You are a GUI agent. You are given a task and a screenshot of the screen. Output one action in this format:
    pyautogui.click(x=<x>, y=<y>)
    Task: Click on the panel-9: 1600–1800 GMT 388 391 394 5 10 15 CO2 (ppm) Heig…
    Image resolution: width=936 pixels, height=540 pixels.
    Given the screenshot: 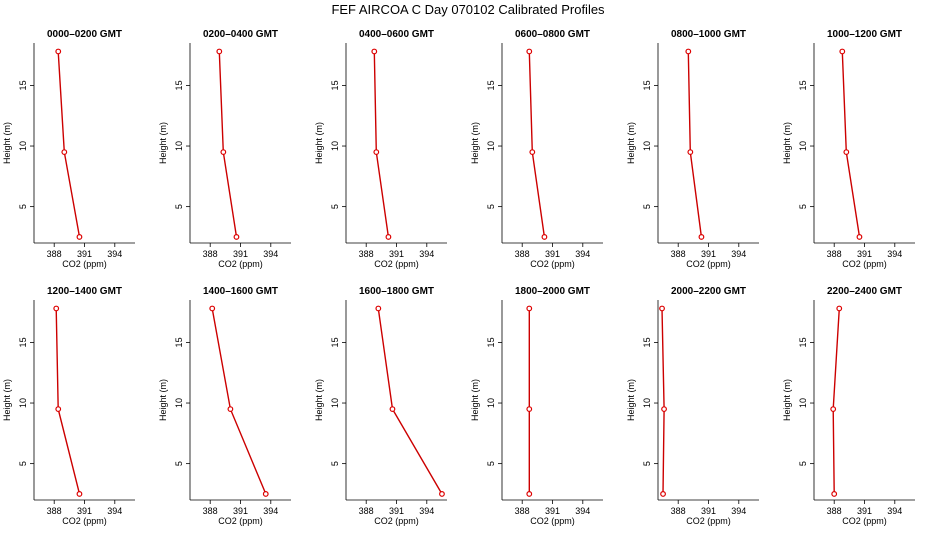 What is the action you would take?
    pyautogui.click(x=380, y=406)
    